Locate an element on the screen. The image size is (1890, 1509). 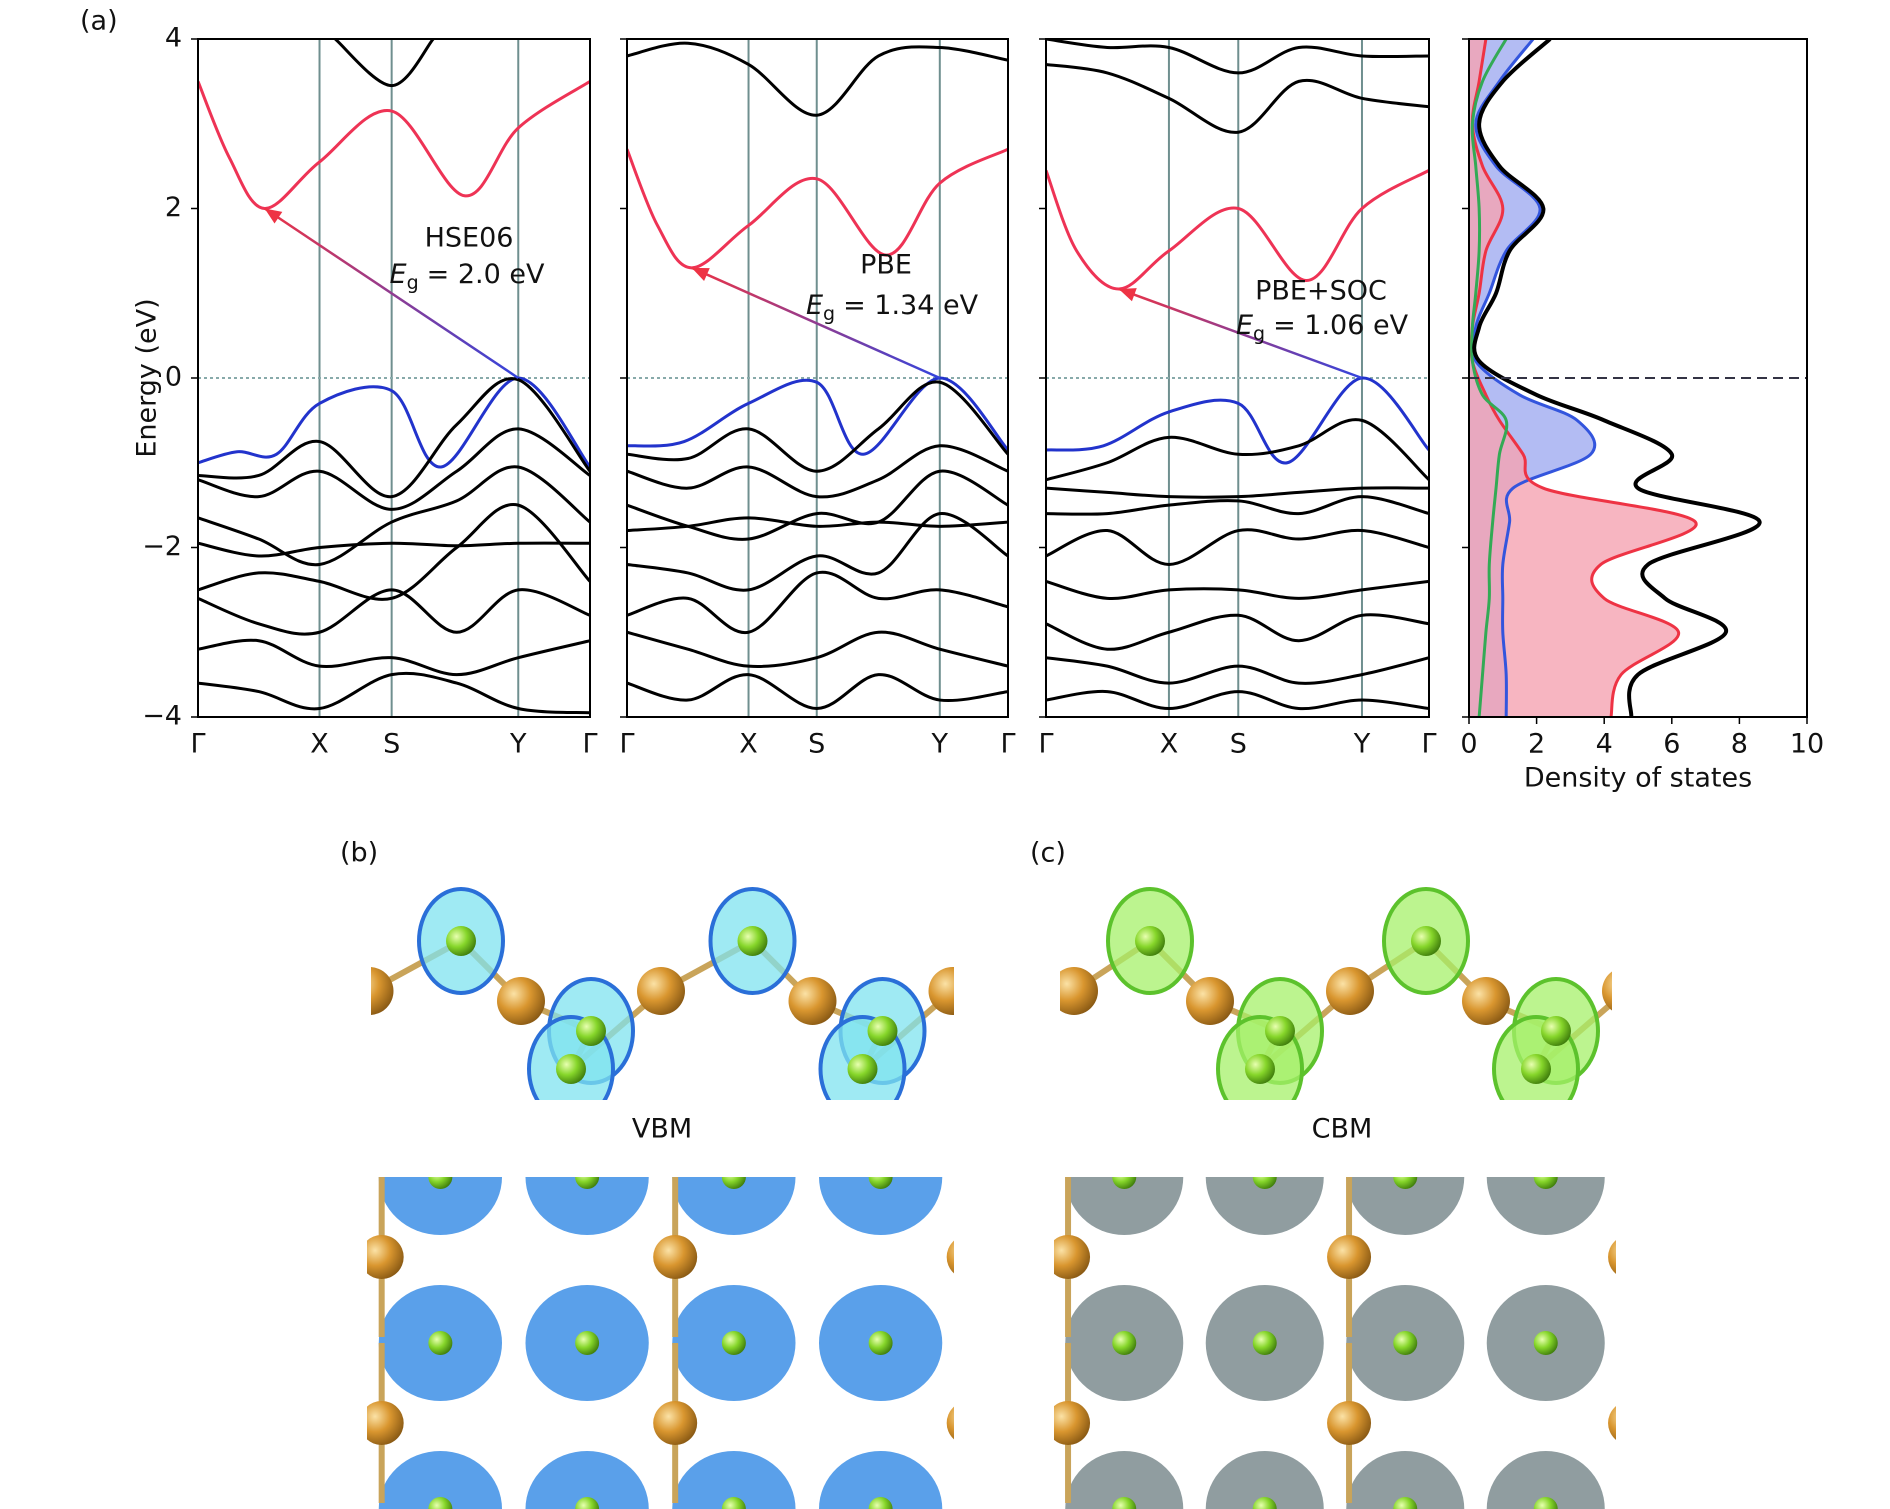
y-tick-label: 2 is located at coordinates (173, 207).